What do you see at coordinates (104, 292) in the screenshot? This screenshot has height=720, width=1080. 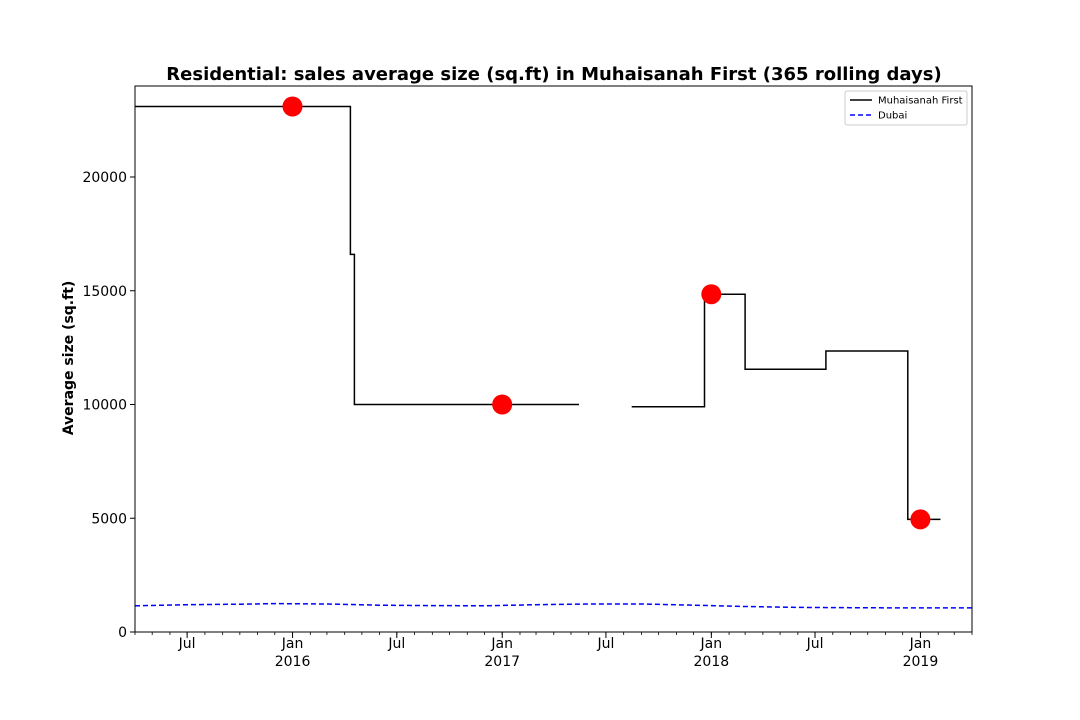 I see `y-tick-label: 15000` at bounding box center [104, 292].